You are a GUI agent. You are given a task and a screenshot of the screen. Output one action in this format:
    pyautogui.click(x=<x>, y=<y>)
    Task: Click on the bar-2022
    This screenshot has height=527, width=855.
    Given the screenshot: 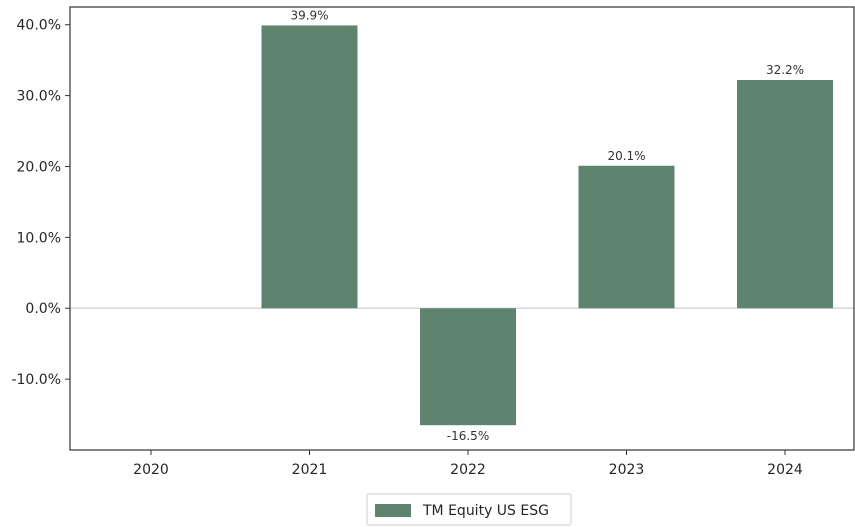 What is the action you would take?
    pyautogui.click(x=468, y=367)
    